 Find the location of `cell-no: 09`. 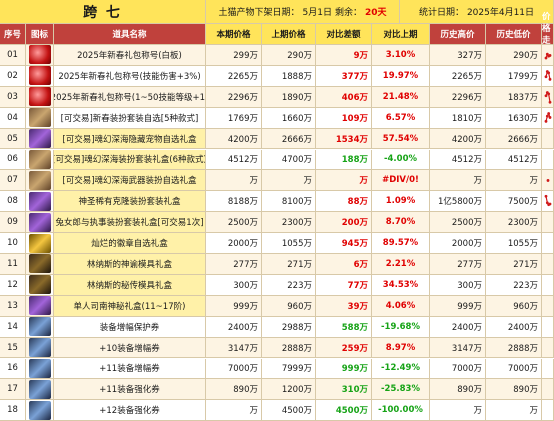

cell-no: 09 is located at coordinates (13, 223).